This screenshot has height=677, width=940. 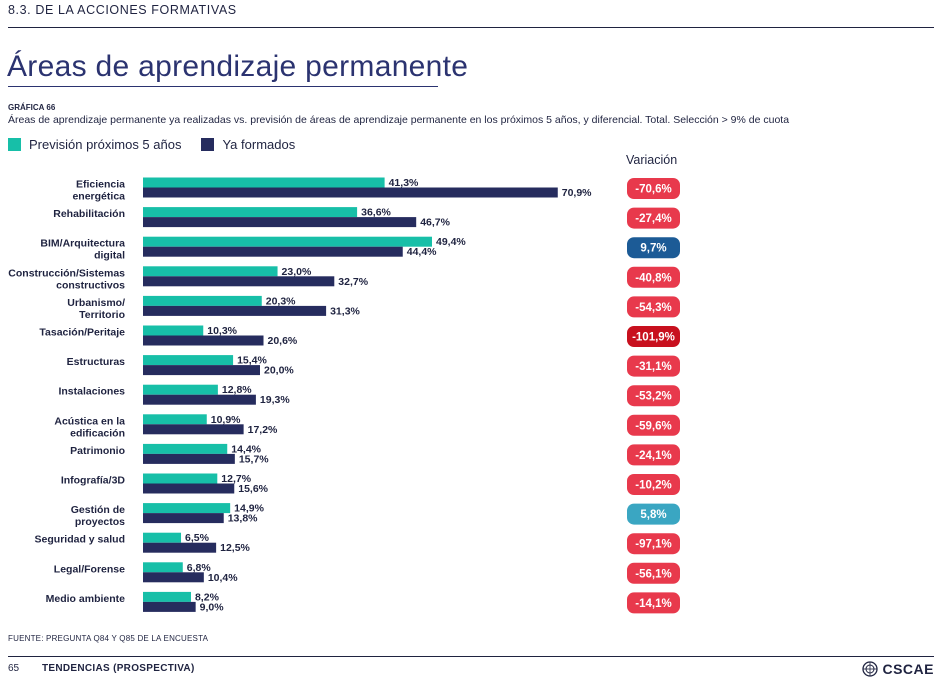 I want to click on trained-value-label: 10,4%, so click(x=223, y=578).